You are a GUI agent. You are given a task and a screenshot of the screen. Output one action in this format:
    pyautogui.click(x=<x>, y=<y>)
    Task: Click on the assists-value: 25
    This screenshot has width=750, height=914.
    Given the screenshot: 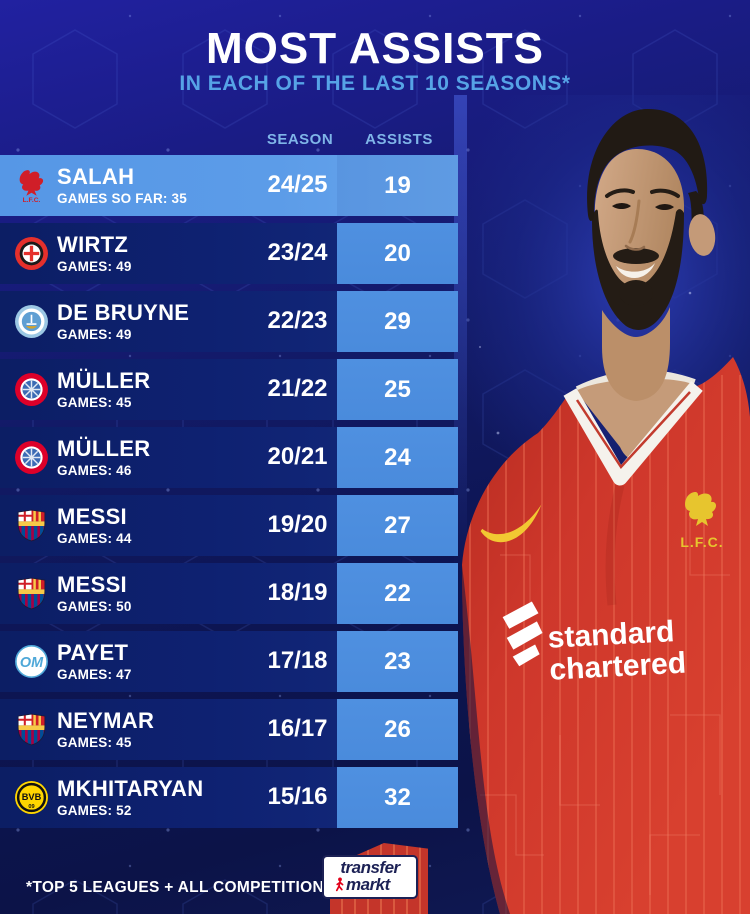 What is the action you would take?
    pyautogui.click(x=397, y=389)
    